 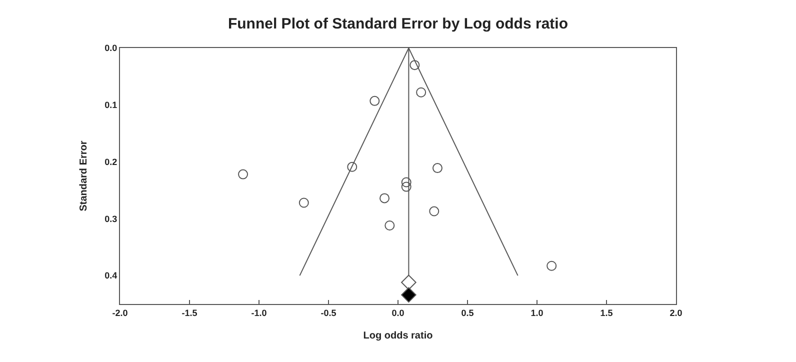 I want to click on x-tick-label: 0.5, so click(x=467, y=313).